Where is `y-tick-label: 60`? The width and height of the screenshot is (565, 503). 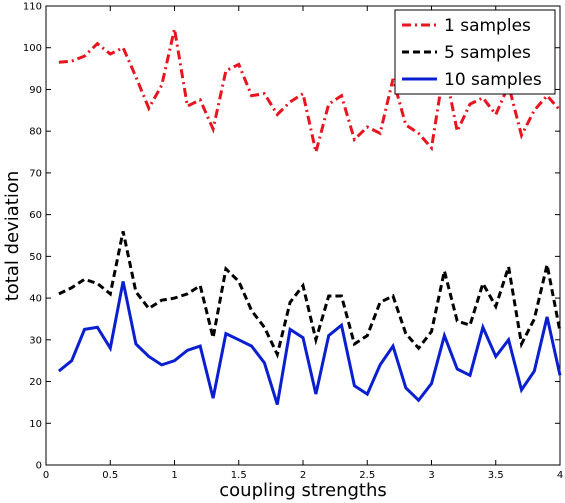
y-tick-label: 60 is located at coordinates (35, 215).